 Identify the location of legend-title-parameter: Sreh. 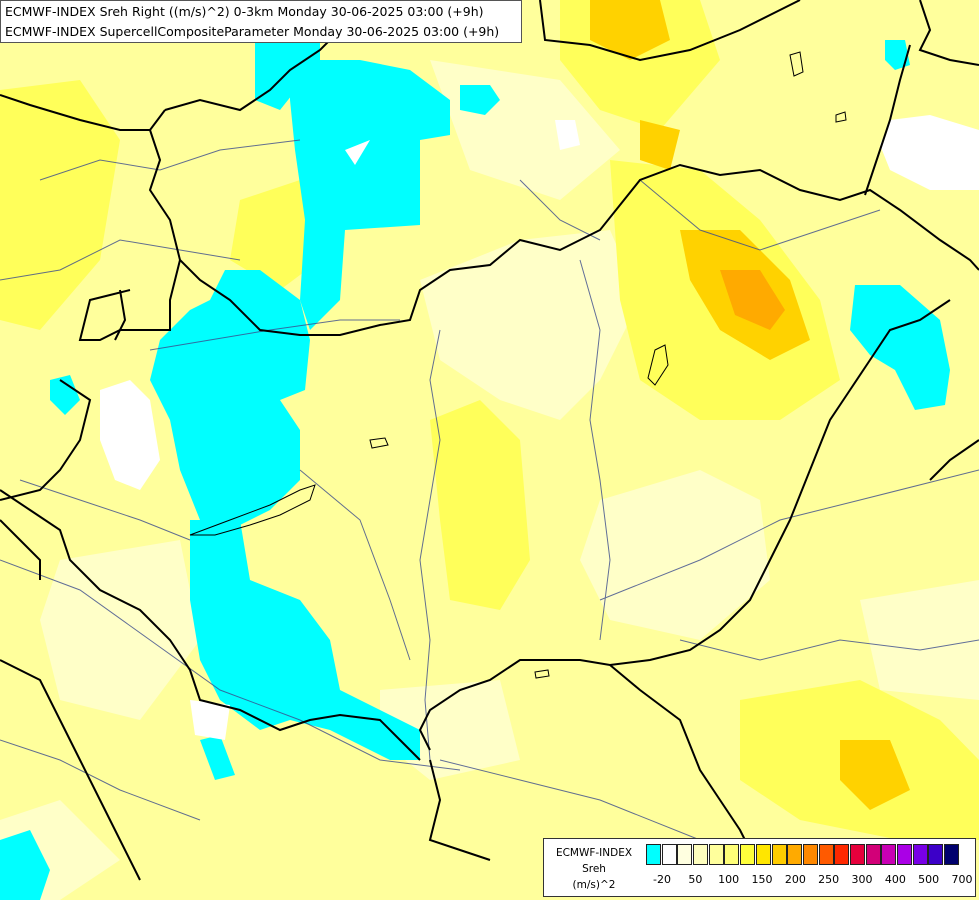
(594, 869).